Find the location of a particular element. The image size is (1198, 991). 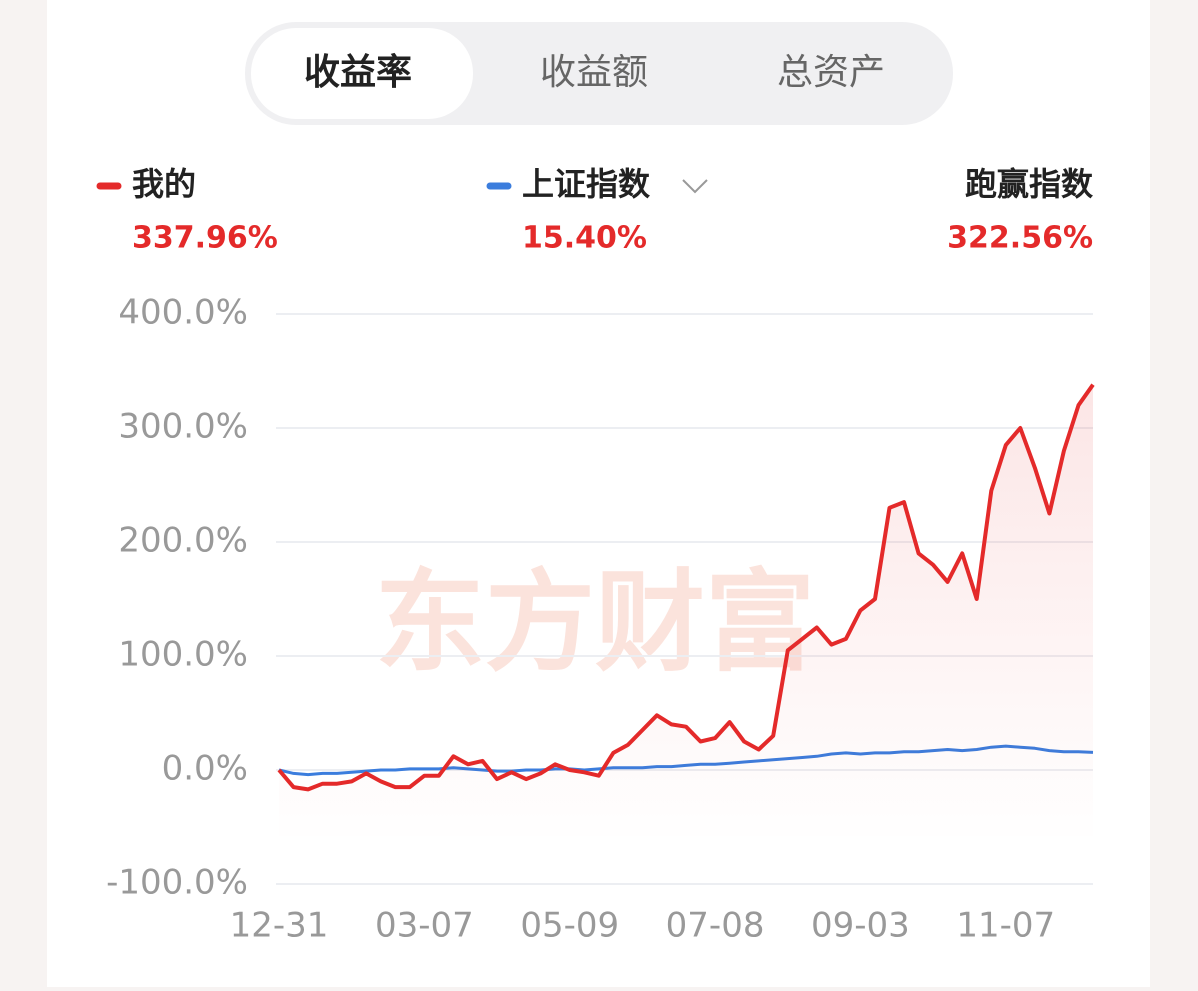

outperform-value: 322.56% is located at coordinates (1020, 238).